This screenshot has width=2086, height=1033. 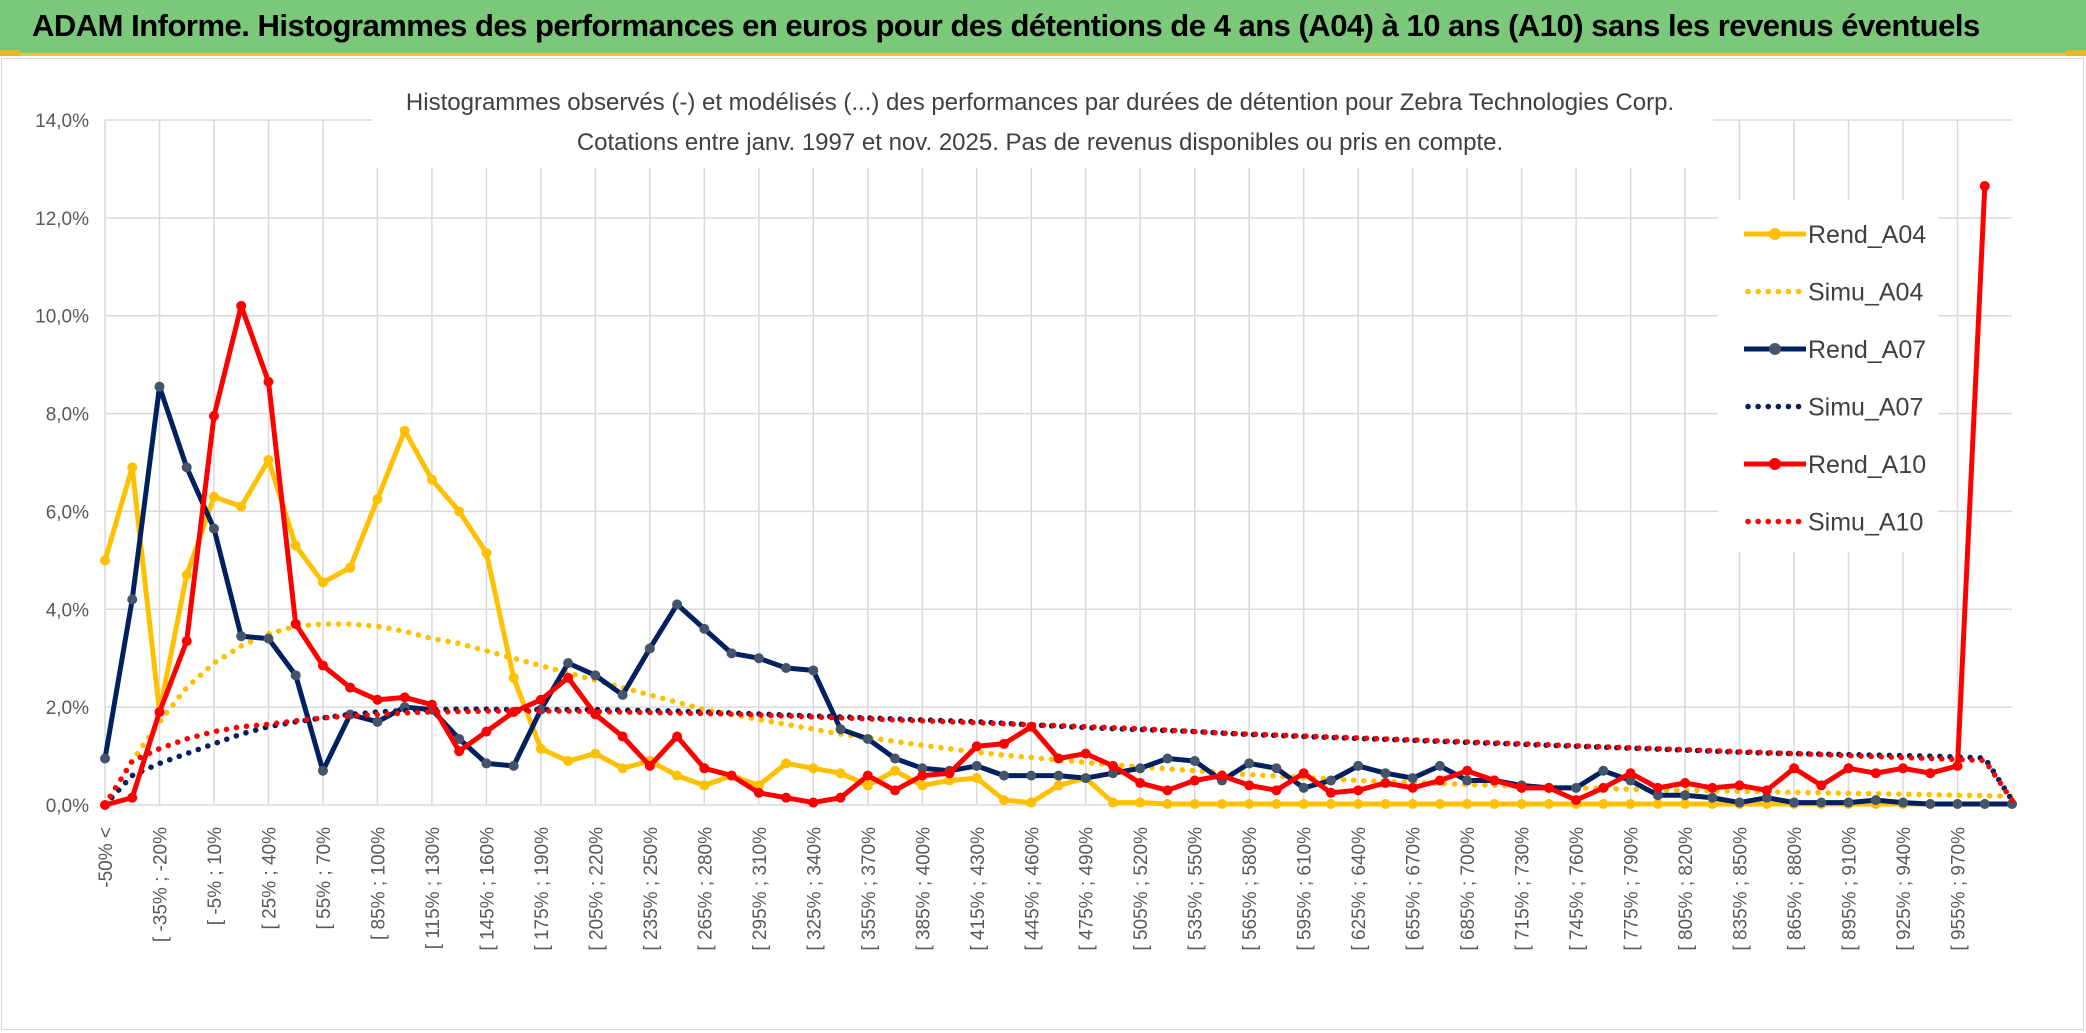 I want to click on legend-background, so click(x=1828, y=376).